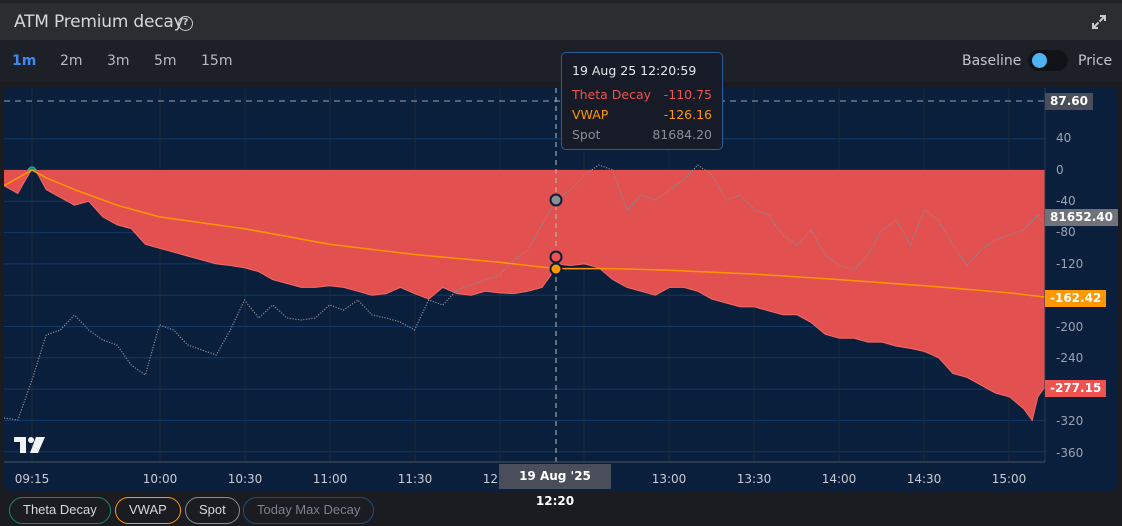 The image size is (1122, 526). What do you see at coordinates (165, 61) in the screenshot?
I see `timeframe-5m: 5m` at bounding box center [165, 61].